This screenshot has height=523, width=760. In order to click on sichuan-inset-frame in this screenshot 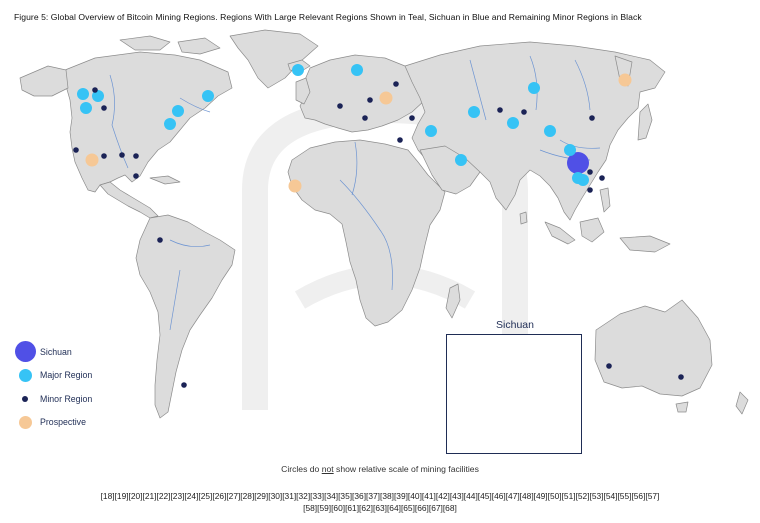, I will do `click(514, 394)`.